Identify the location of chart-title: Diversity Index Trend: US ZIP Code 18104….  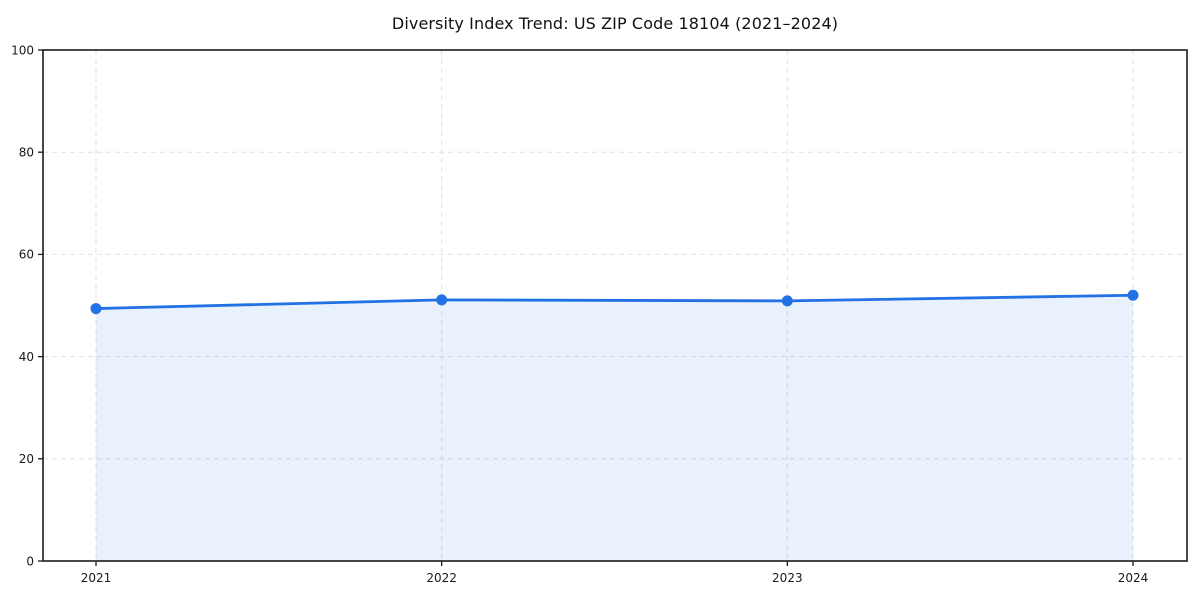
(615, 23).